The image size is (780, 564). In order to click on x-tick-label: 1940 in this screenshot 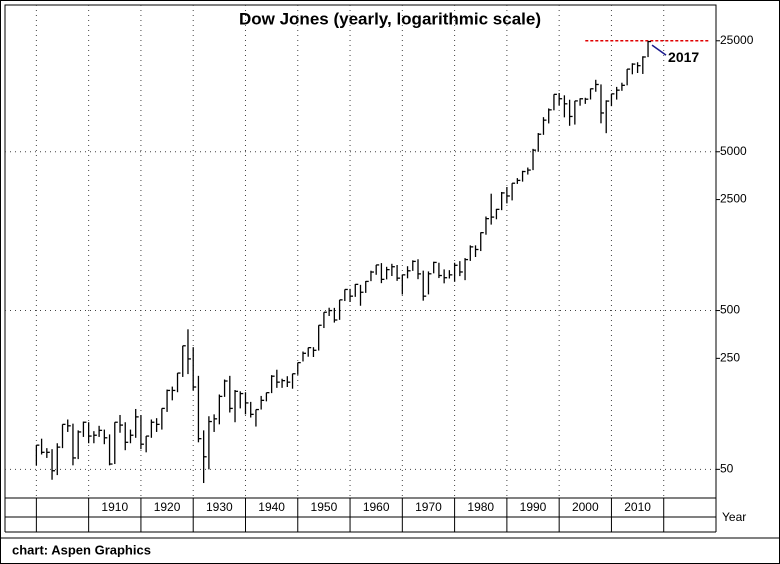, I will do `click(271, 507)`.